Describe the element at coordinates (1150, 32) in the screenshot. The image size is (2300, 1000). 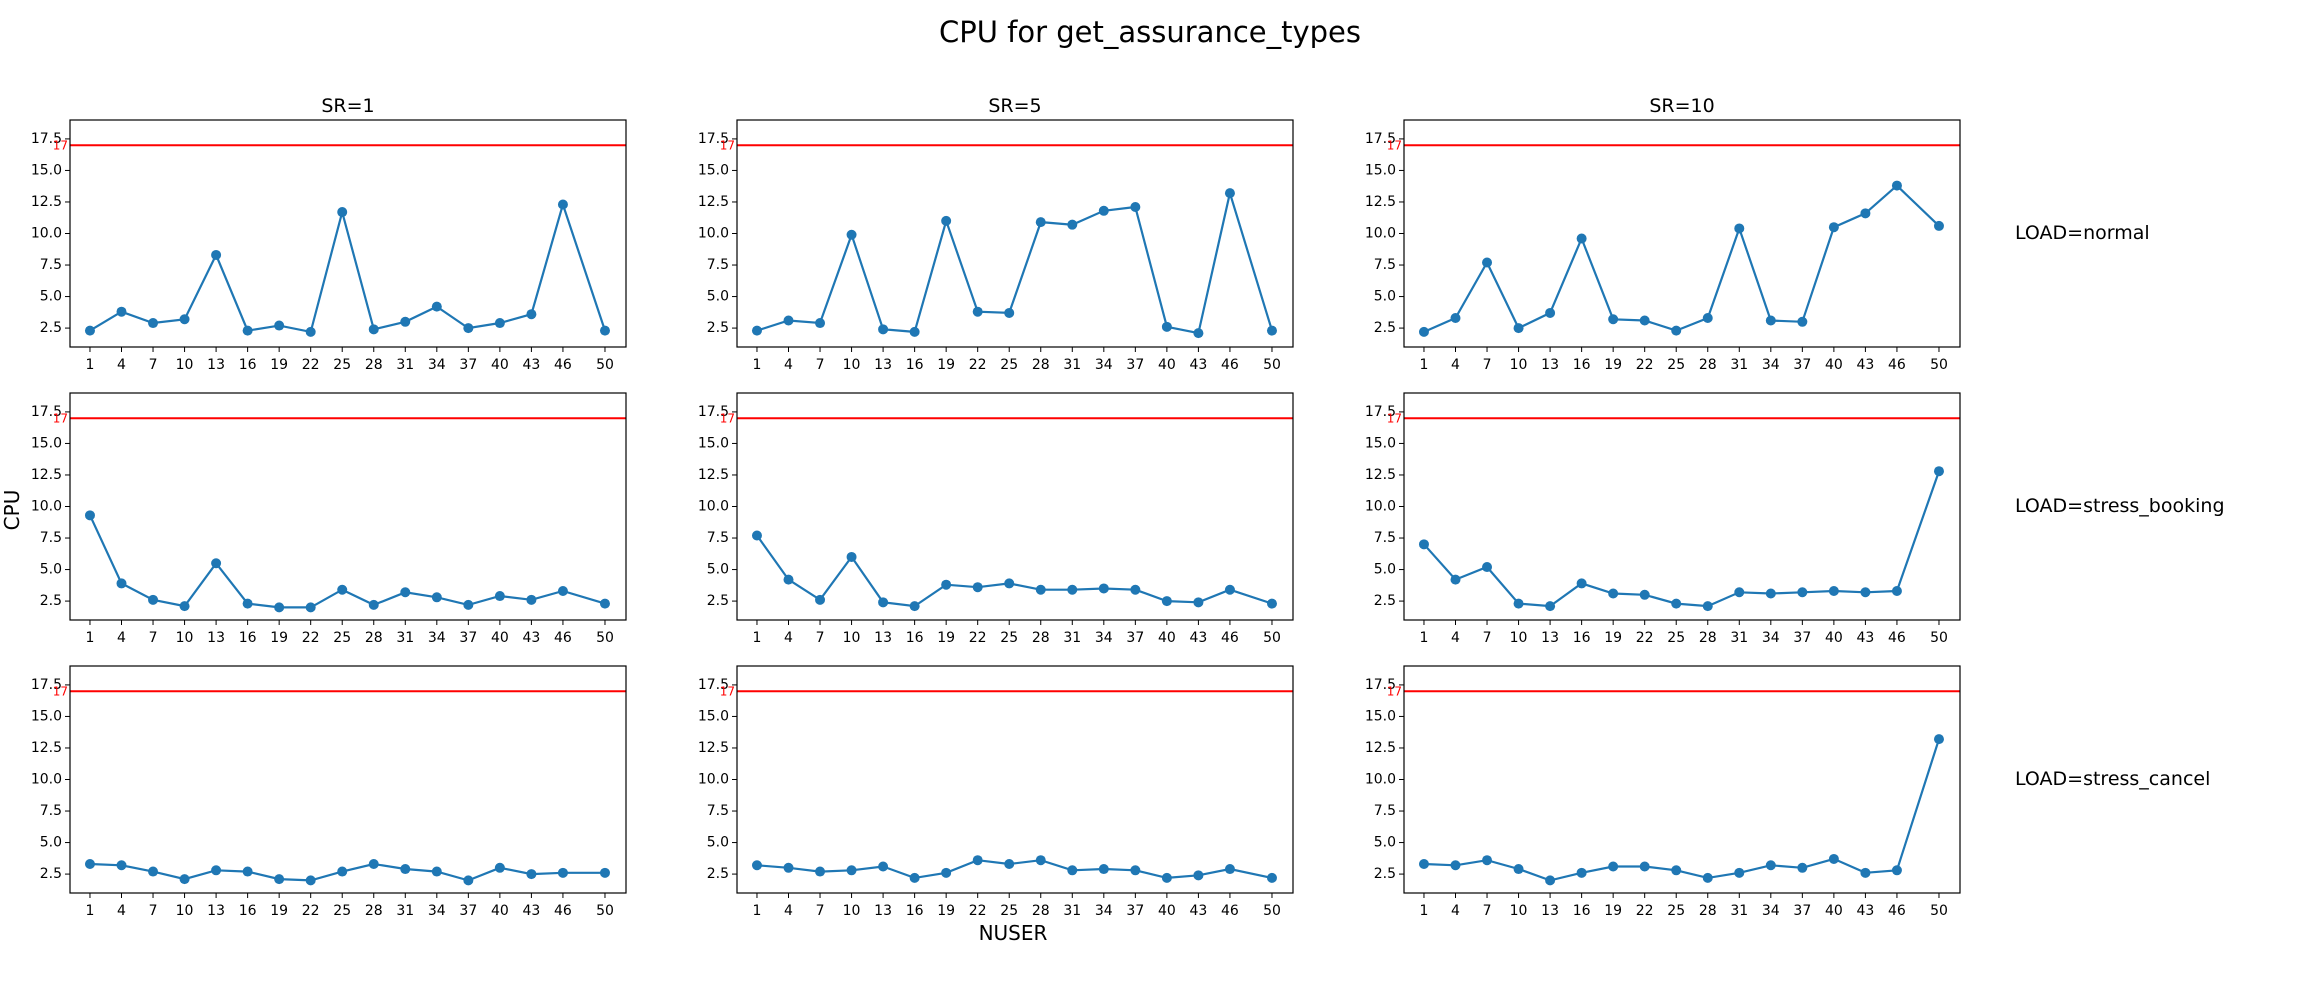
I see `figure-title: CPU for get_assurance_types` at that location.